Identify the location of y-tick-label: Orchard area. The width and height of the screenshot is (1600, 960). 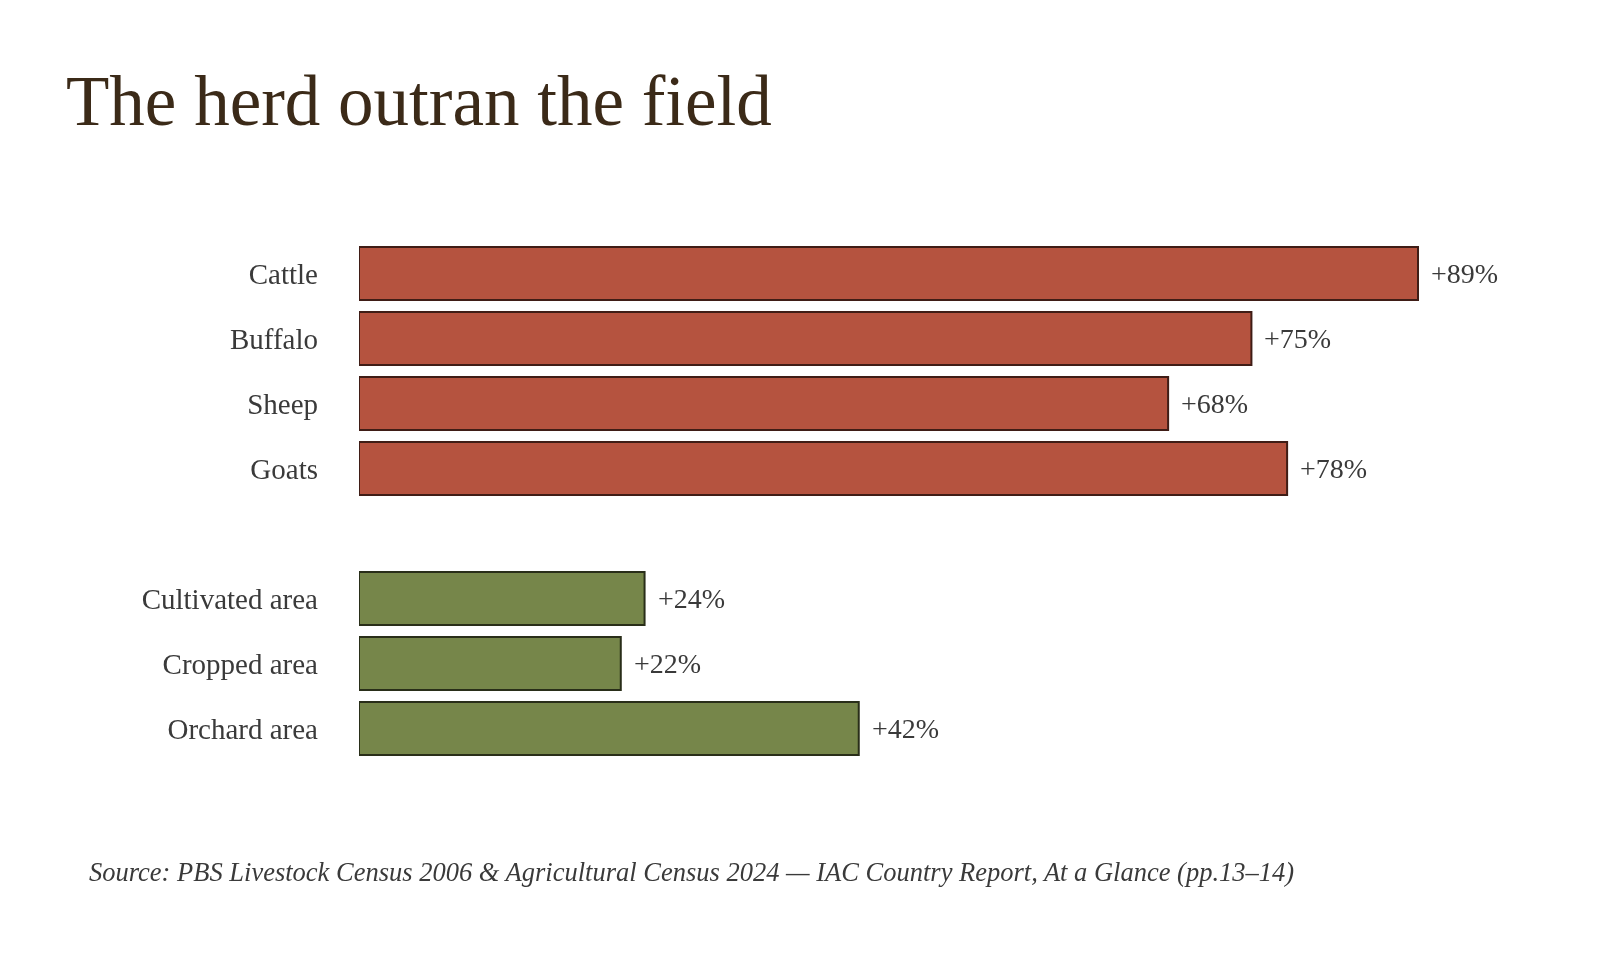
(243, 728).